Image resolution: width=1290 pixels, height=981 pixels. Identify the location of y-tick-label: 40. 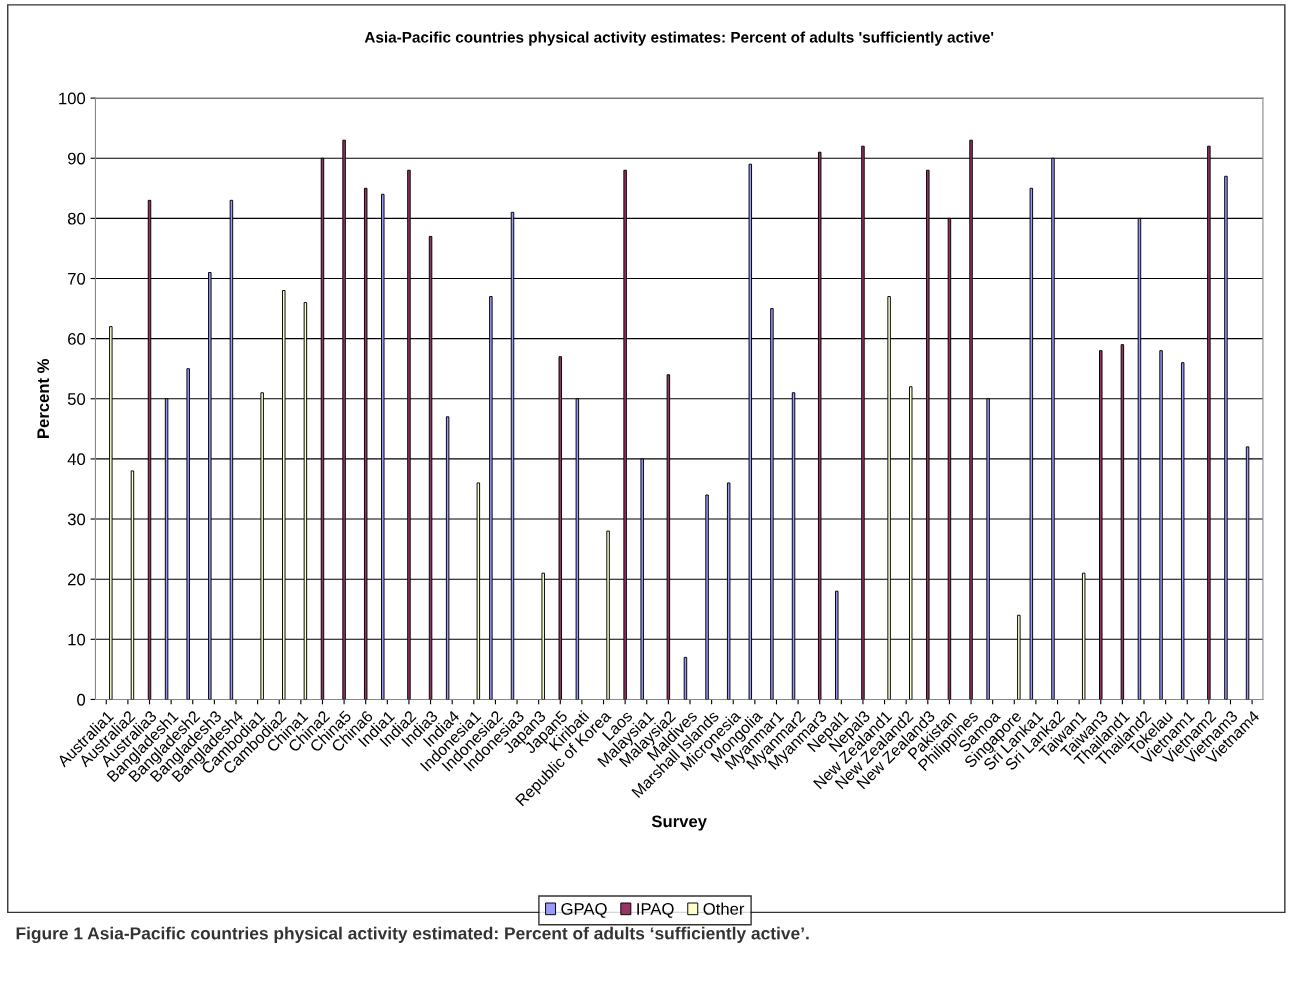
(76, 459).